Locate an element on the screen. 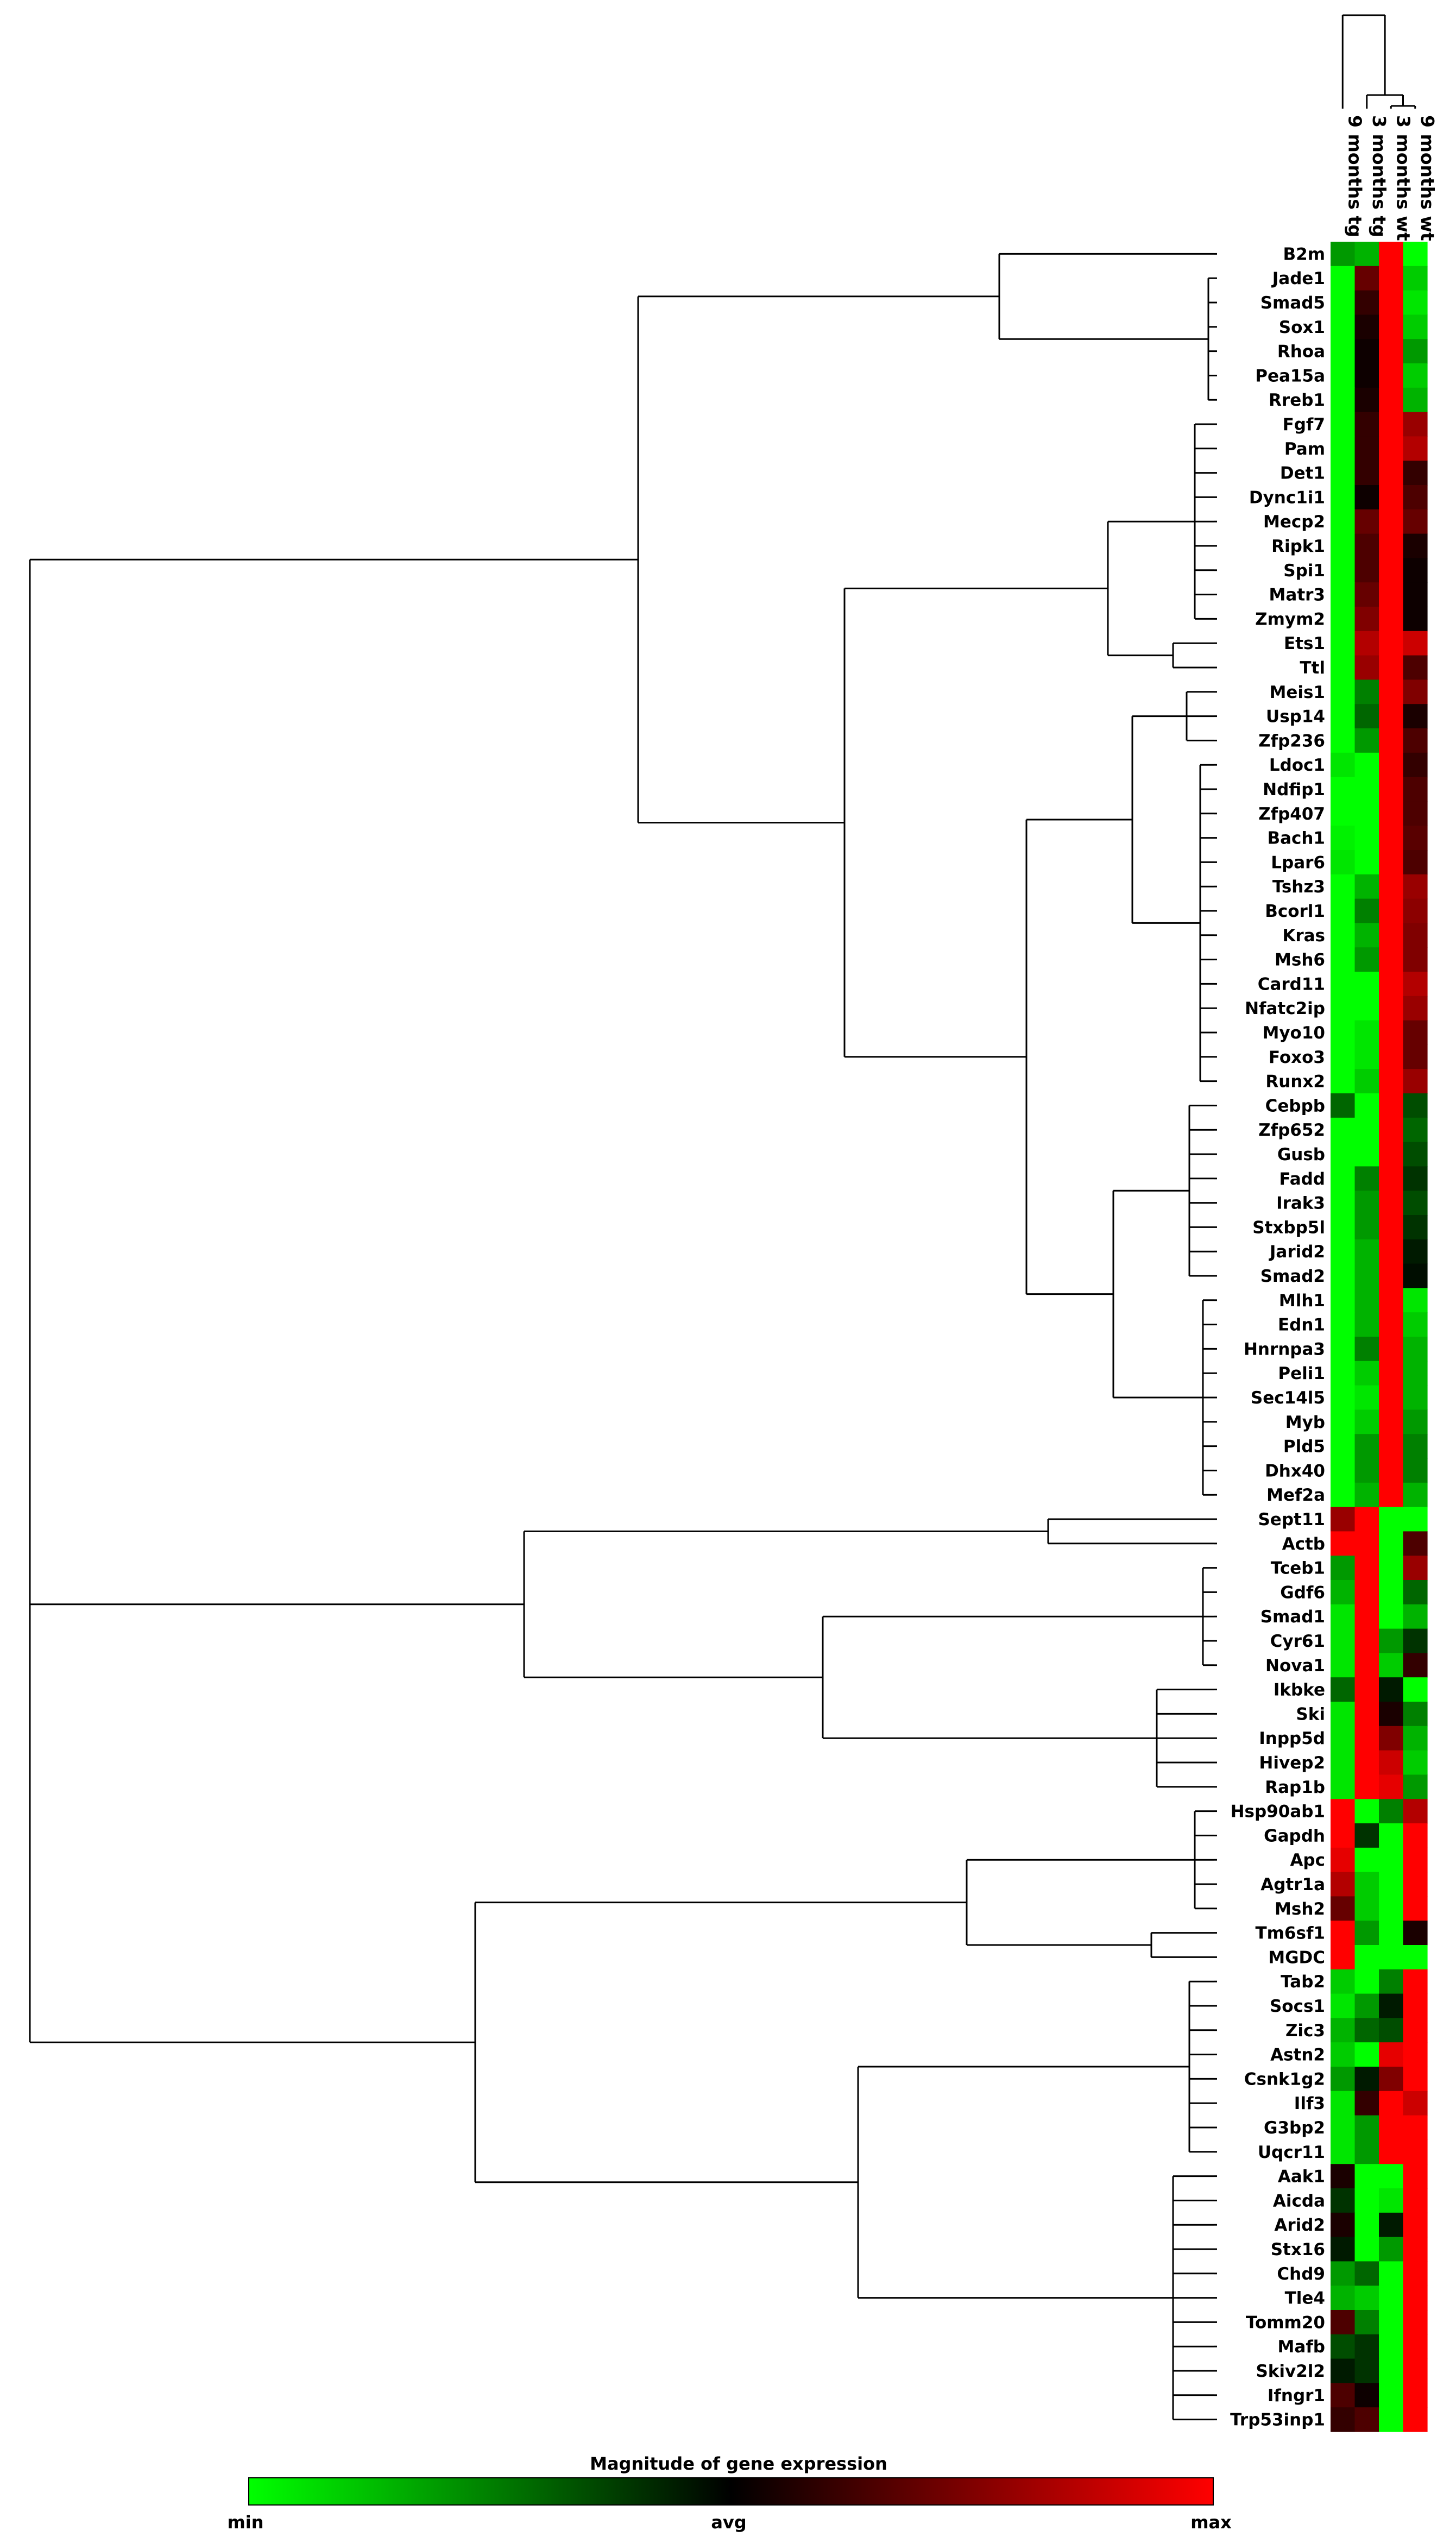 This screenshot has width=1456, height=2543. gene-label-tceb1: Tceb1 is located at coordinates (1298, 1568).